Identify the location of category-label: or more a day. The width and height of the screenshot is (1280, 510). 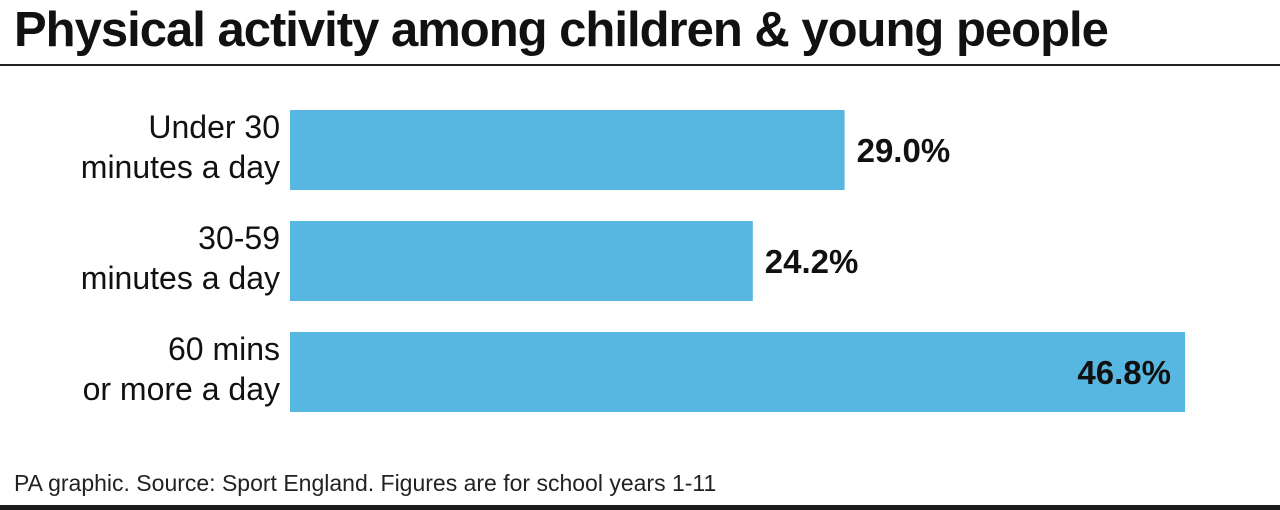
(181, 389).